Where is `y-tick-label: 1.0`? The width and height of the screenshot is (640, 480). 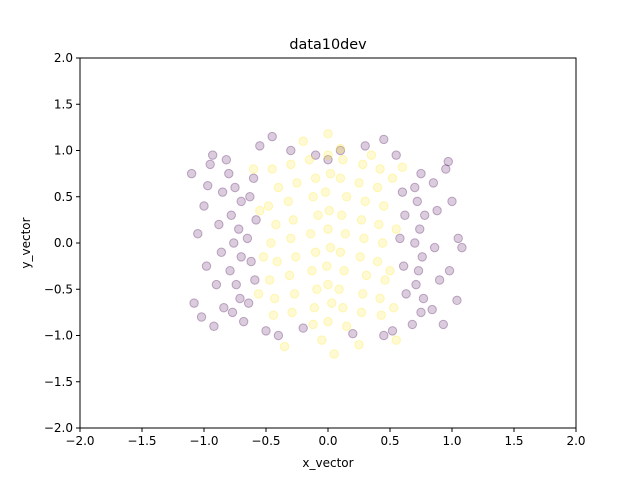 y-tick-label: 1.0 is located at coordinates (63, 151).